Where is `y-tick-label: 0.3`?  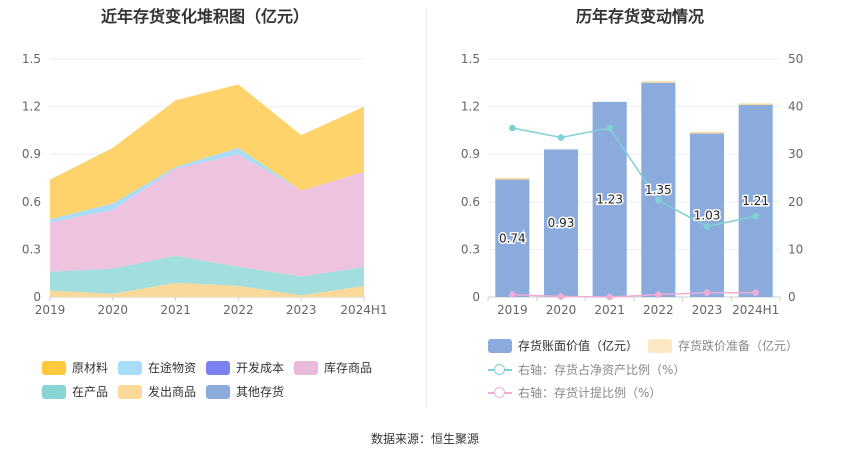
y-tick-label: 0.3 is located at coordinates (31, 249).